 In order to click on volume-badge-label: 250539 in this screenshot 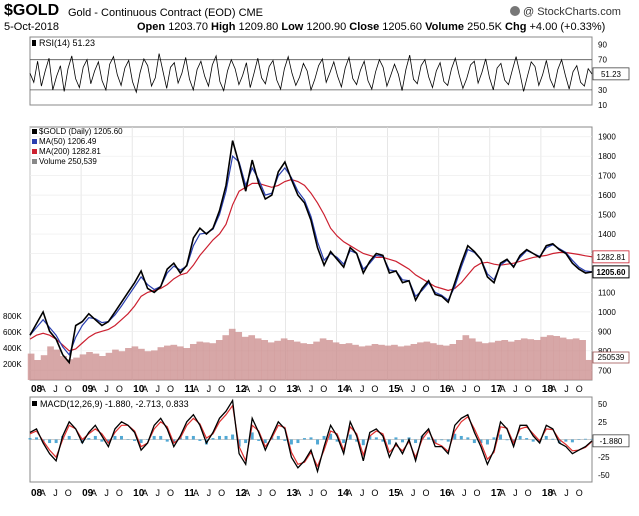, I will do `click(611, 357)`.